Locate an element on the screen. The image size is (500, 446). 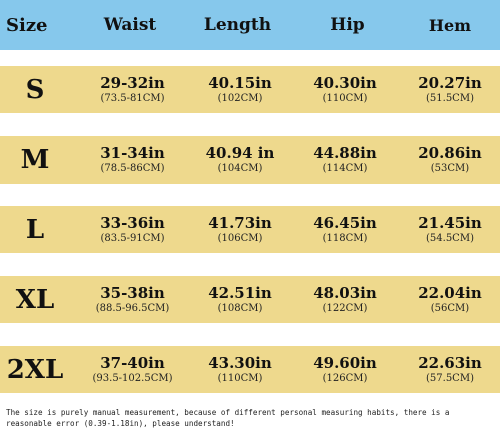
waist-cm: (78.5-86CM) is located at coordinates (132, 168).